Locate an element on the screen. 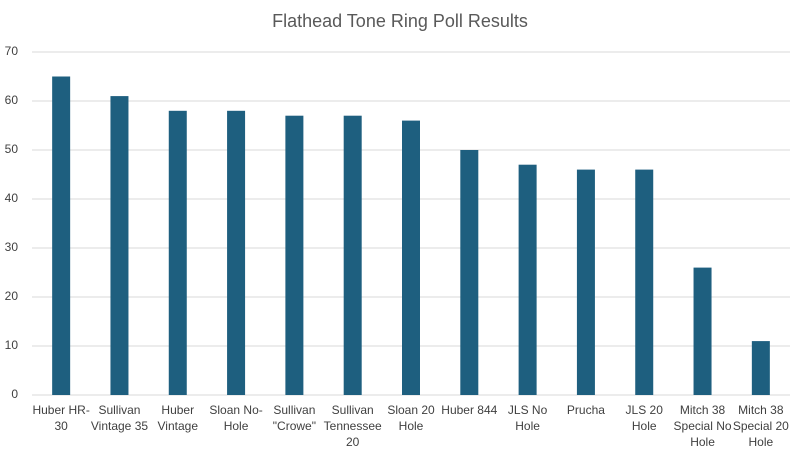 This screenshot has width=800, height=457. y-tick-label: 40 is located at coordinates (12, 198).